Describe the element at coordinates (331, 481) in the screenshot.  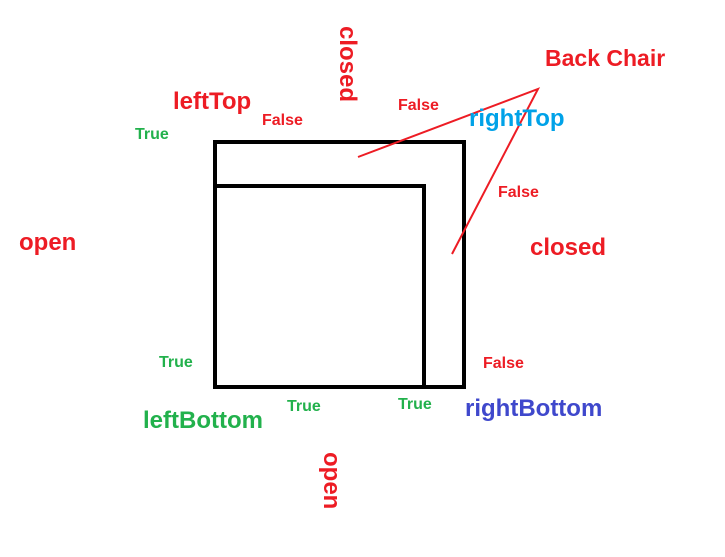
I see `side-bottom-state: open` at that location.